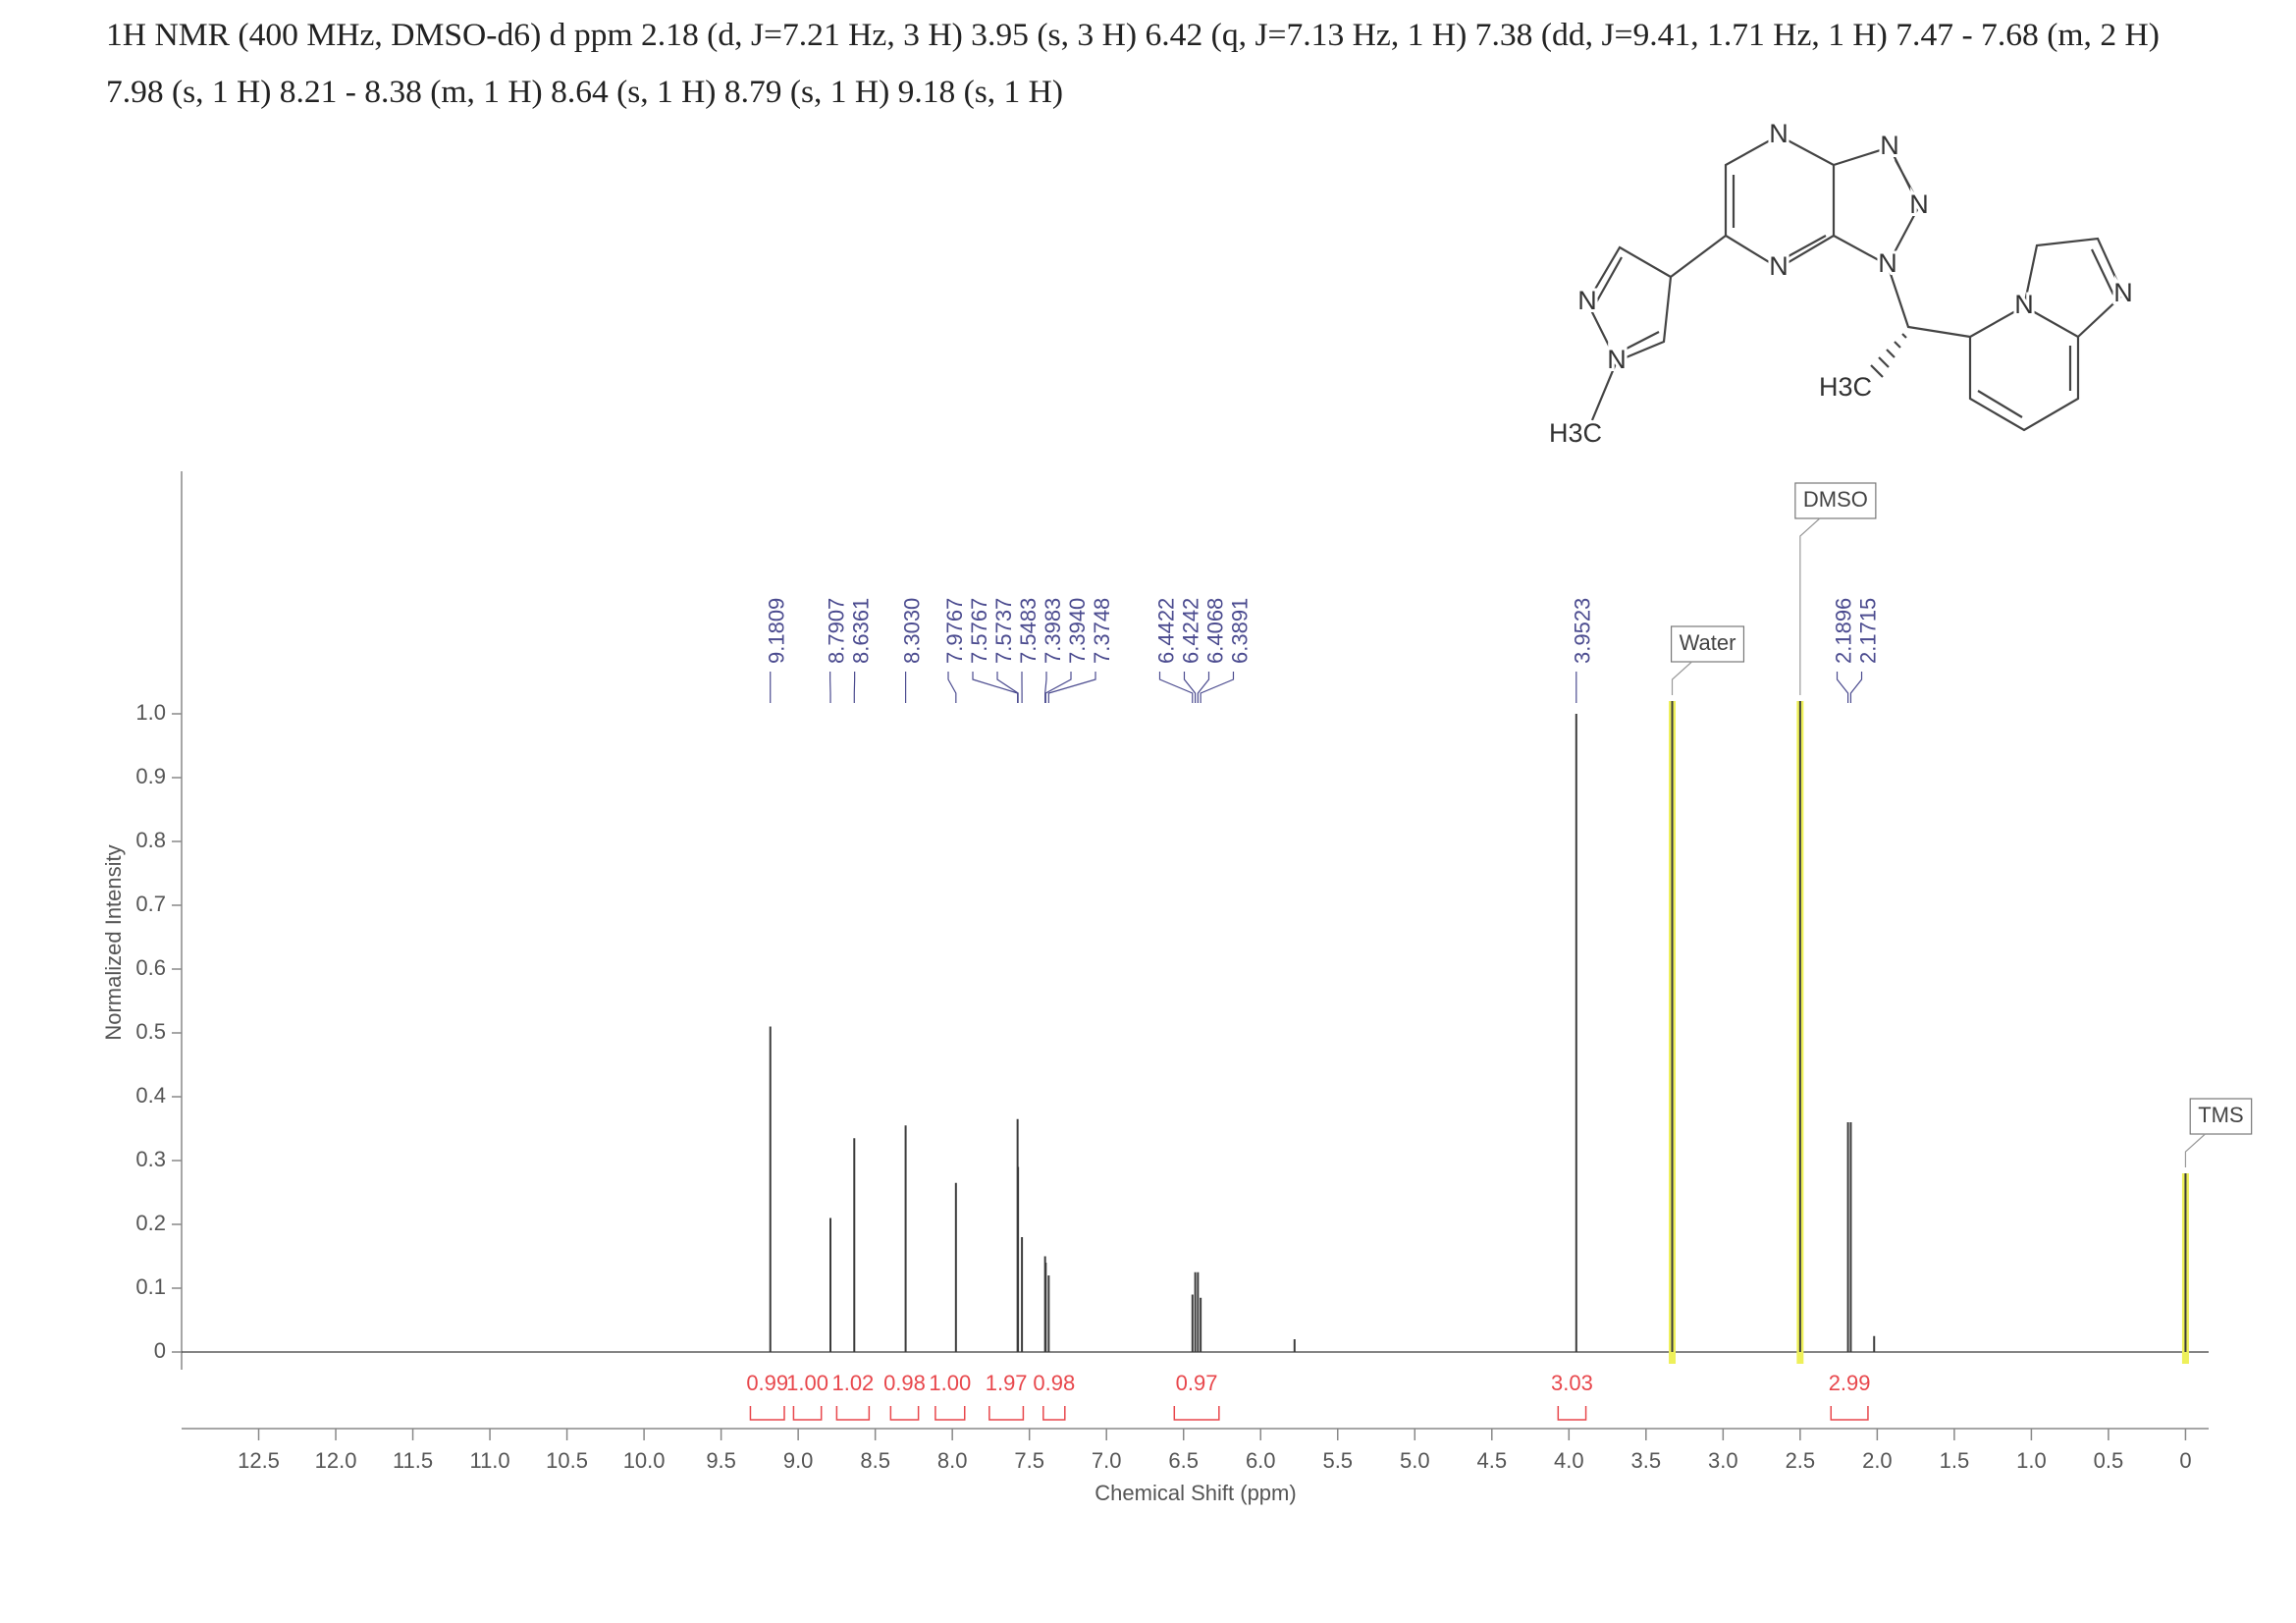 This screenshot has width=2296, height=1623. I want to click on y-tick-label: 1.0, so click(151, 712).